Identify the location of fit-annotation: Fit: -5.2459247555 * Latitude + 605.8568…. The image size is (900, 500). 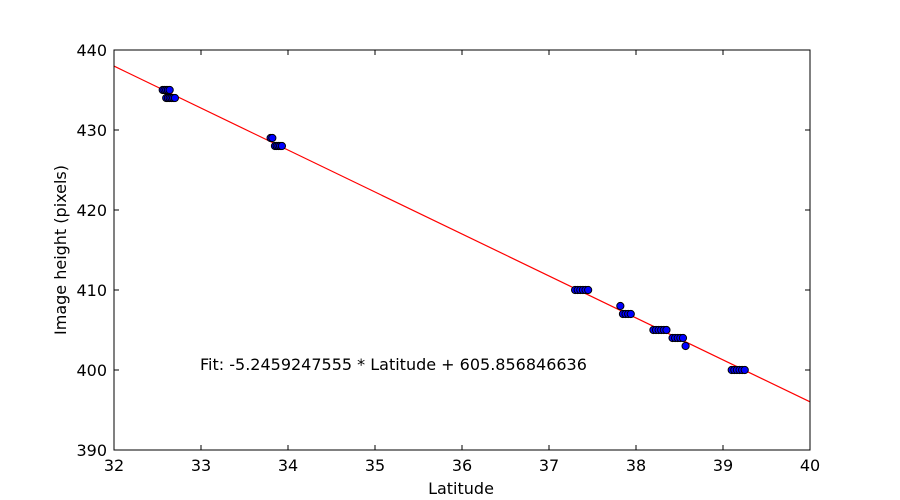
(393, 364).